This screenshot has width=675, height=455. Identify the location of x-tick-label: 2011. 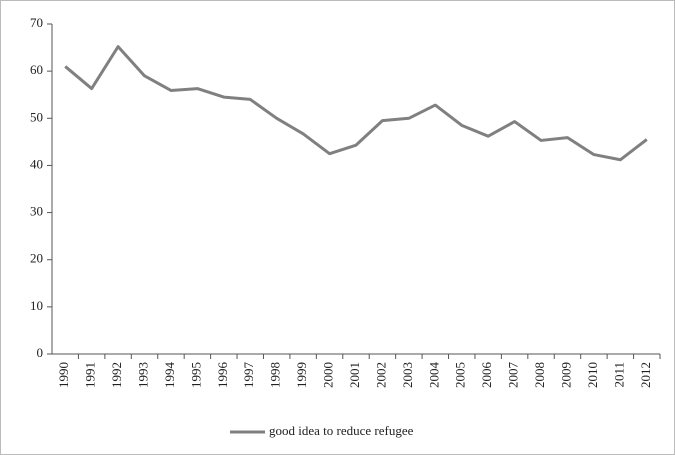
(618, 375).